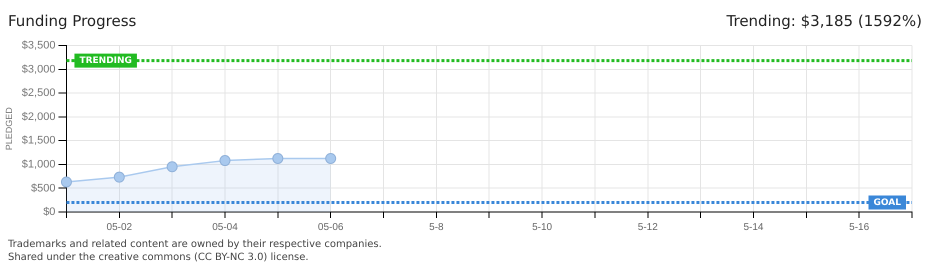  Describe the element at coordinates (72, 21) in the screenshot. I see `chart-title: Funding Progress` at that location.